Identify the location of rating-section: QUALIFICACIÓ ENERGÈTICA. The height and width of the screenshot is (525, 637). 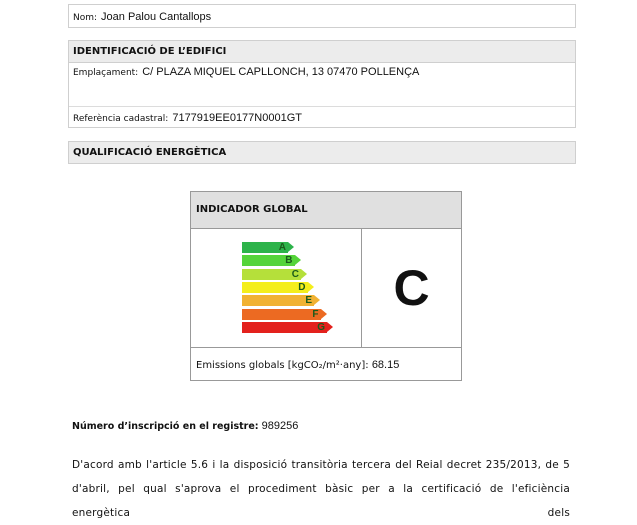
(322, 152).